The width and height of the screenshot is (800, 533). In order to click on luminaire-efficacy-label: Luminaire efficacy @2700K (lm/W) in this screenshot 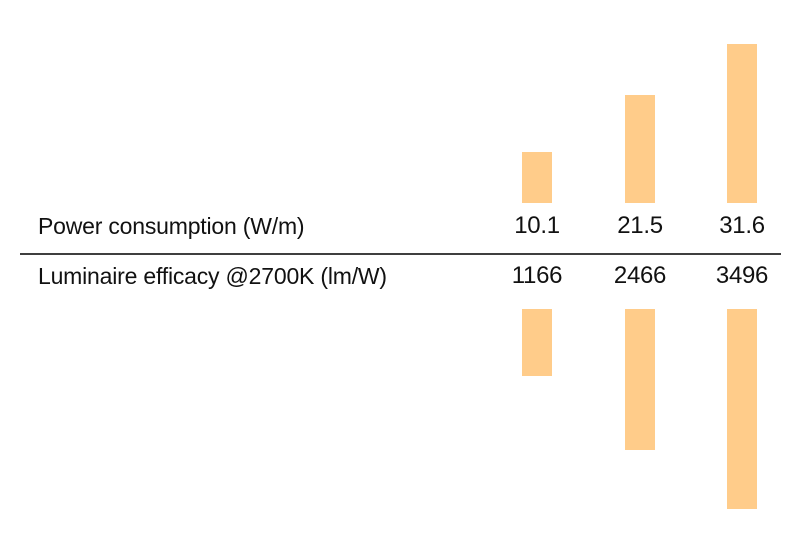, I will do `click(212, 276)`.